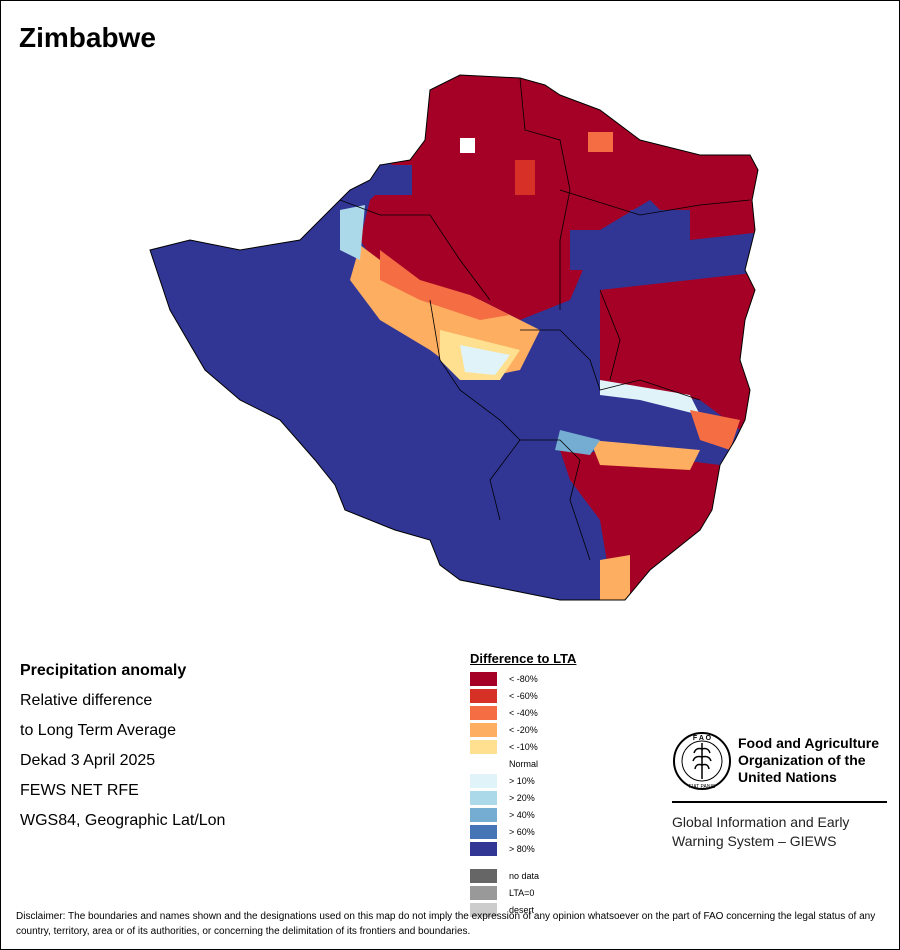 Image resolution: width=900 pixels, height=950 pixels. I want to click on legend-label: < -60%, so click(523, 696).